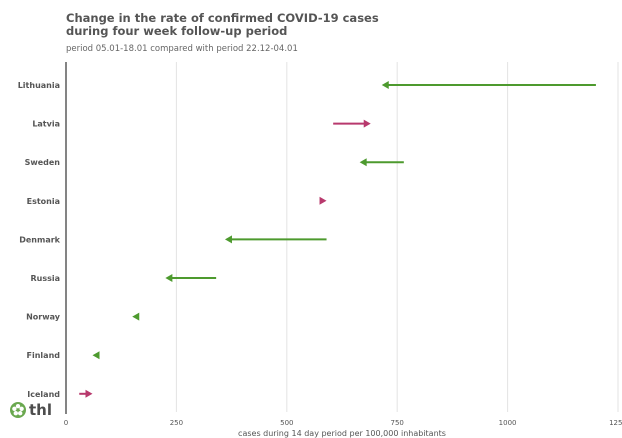 This screenshot has width=622, height=438. I want to click on x-tick-label: 250, so click(176, 423).